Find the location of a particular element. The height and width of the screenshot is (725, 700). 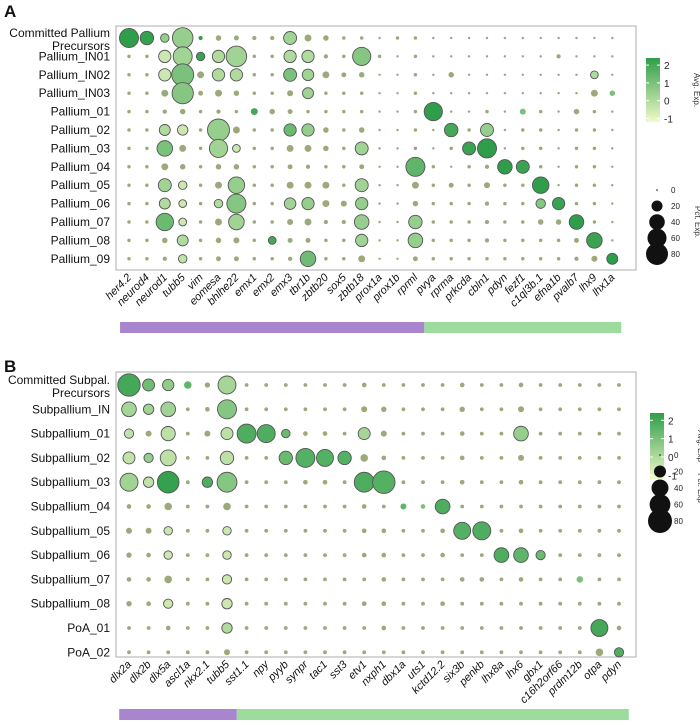

size-legend-value: 60 is located at coordinates (675, 238).